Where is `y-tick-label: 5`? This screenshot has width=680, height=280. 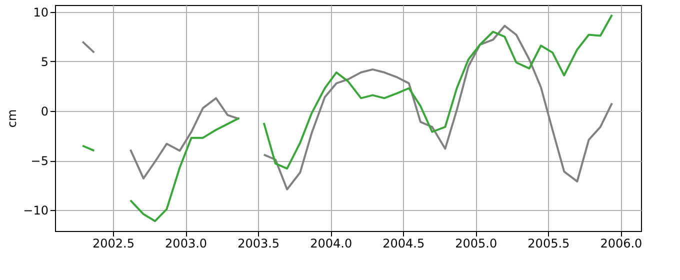
y-tick-label: 5 is located at coordinates (44, 62).